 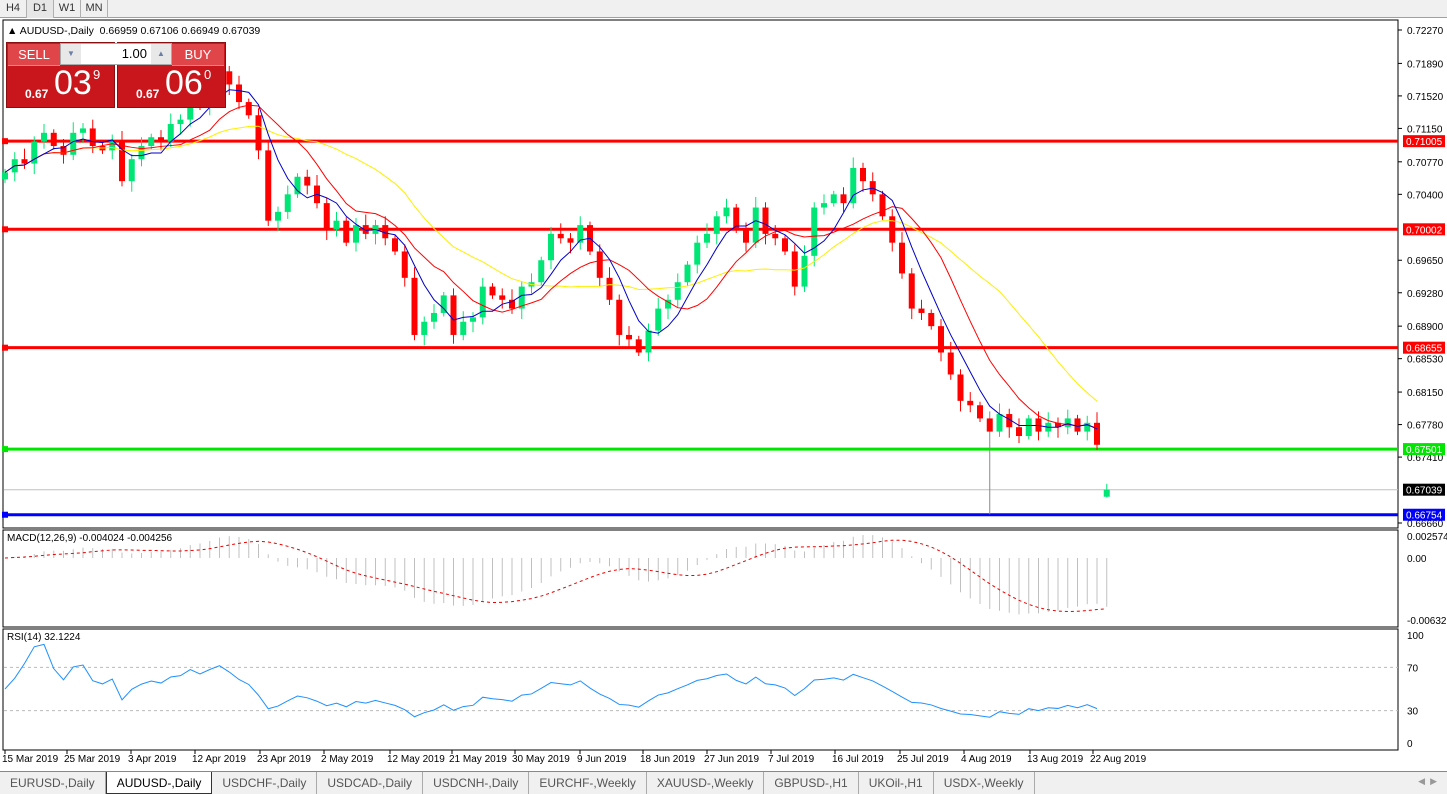 I want to click on buy-button: BUY, so click(x=198, y=55).